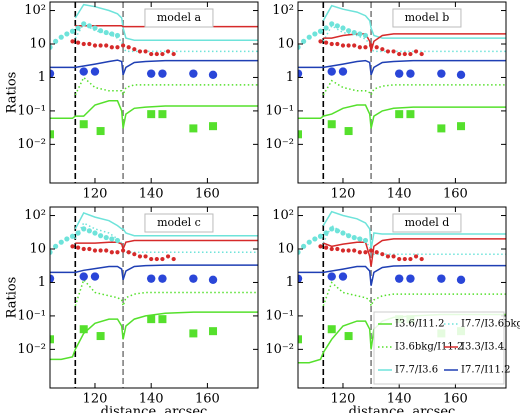 The image size is (520, 413). What do you see at coordinates (399, 194) in the screenshot?
I see `x-tick-label: 140` at bounding box center [399, 194].